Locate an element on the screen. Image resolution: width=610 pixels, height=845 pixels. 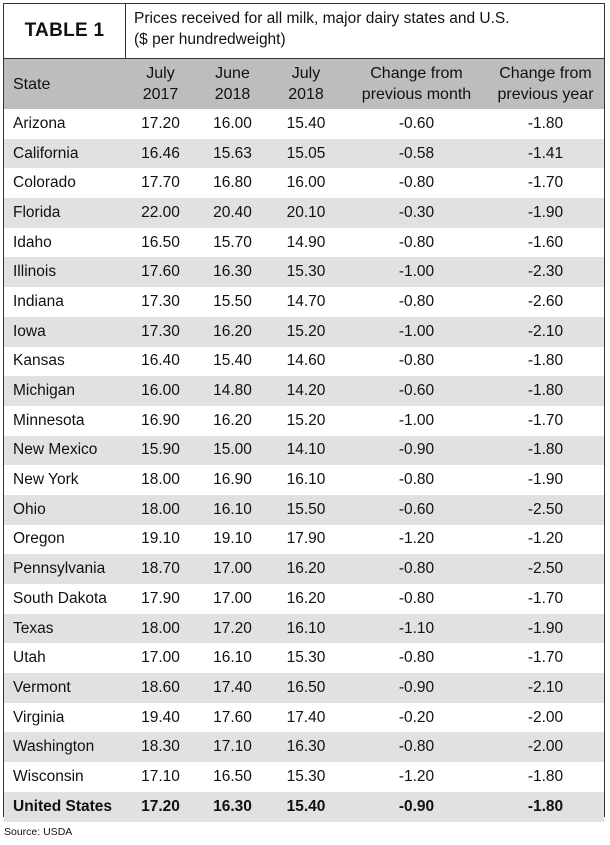
state-cell: Idaho is located at coordinates (32, 242).